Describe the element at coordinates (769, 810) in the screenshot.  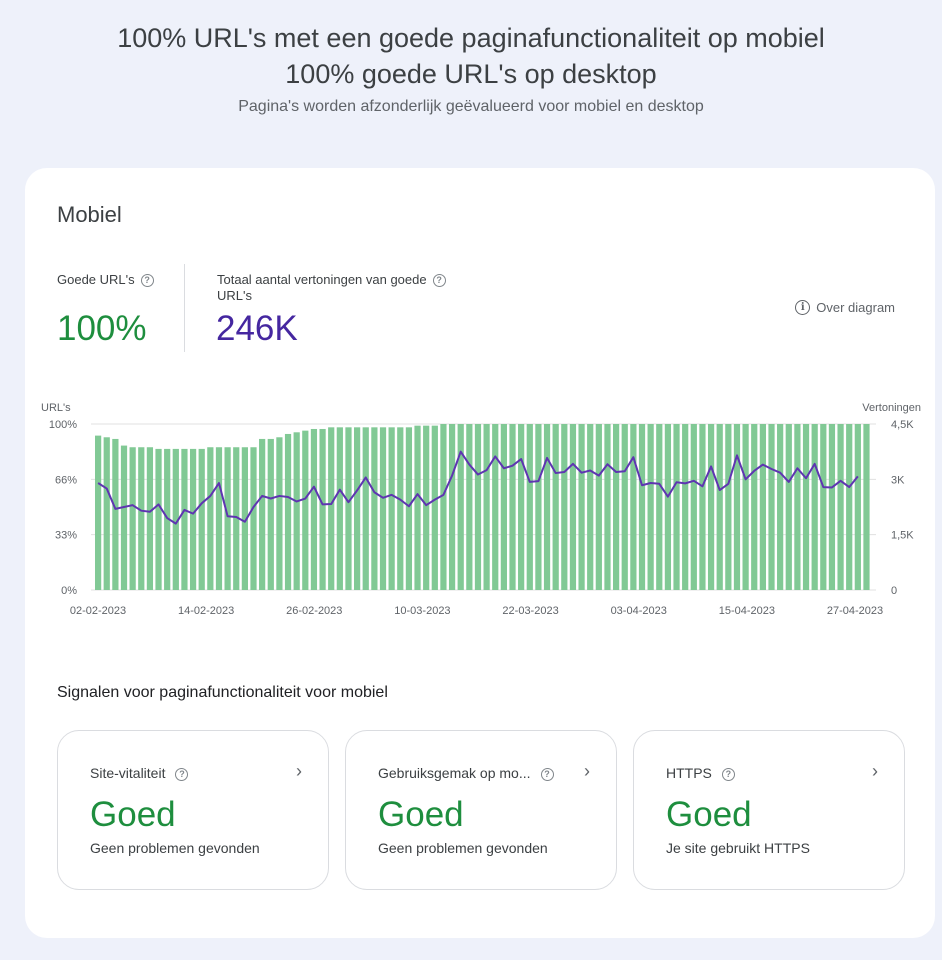
I see `signal-card-https: HTTPS? › Goed Je site gebruikt HTTPS` at that location.